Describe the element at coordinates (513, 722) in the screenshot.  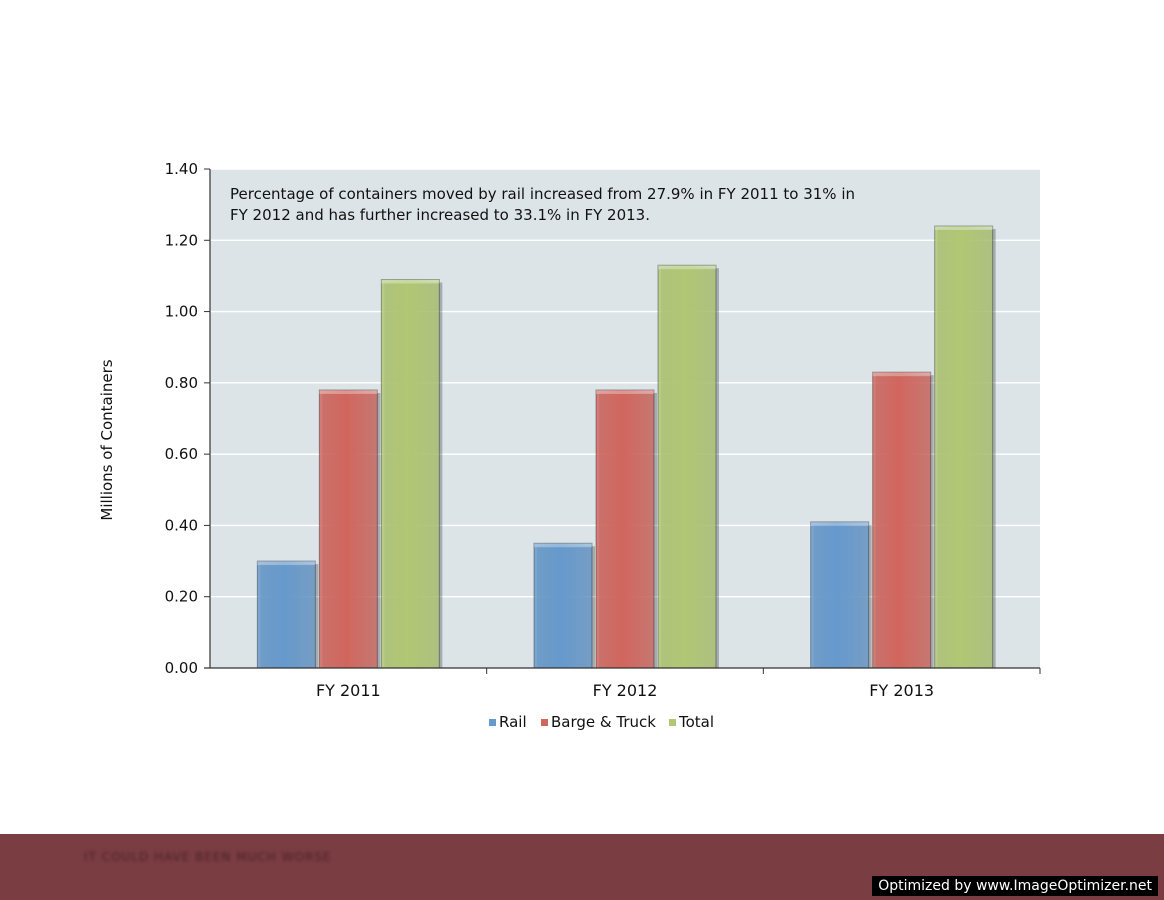
I see `legend-label: Rail` at that location.